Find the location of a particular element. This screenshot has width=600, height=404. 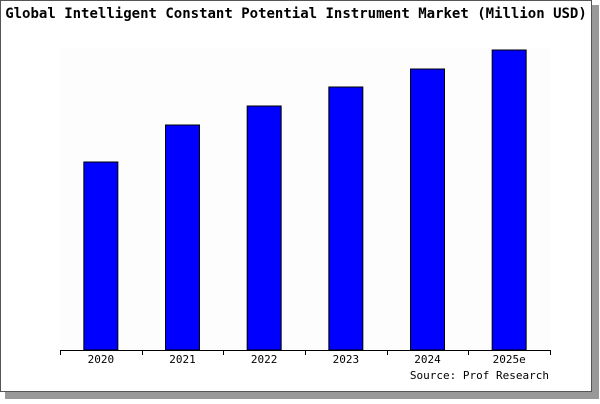

x-tick-label: 2024 is located at coordinates (427, 359).